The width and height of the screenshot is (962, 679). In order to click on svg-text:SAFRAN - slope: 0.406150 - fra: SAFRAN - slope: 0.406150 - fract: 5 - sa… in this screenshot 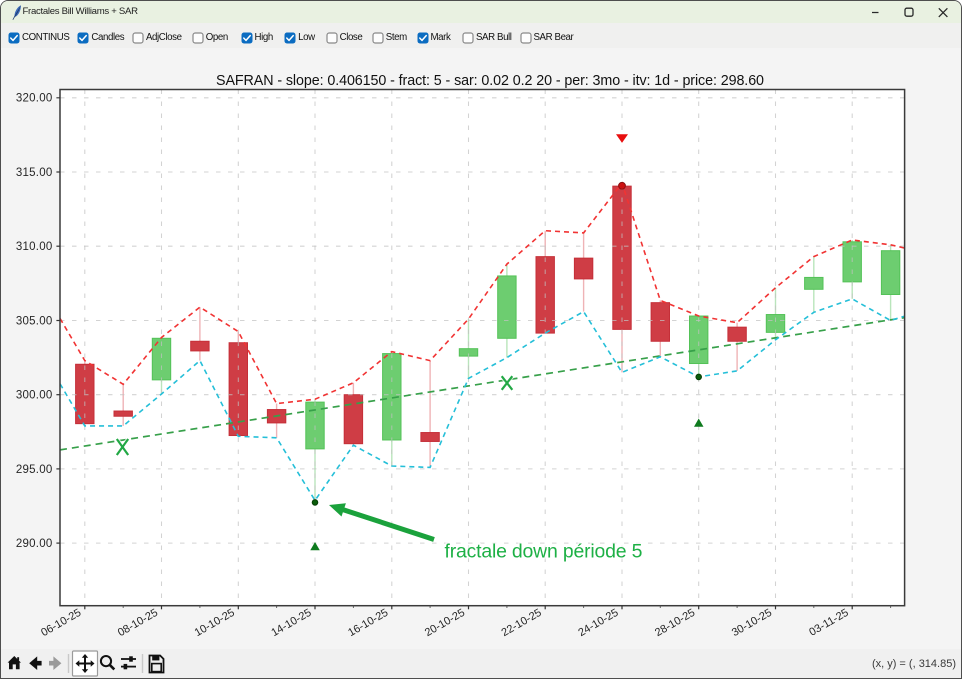, I will do `click(490, 81)`.